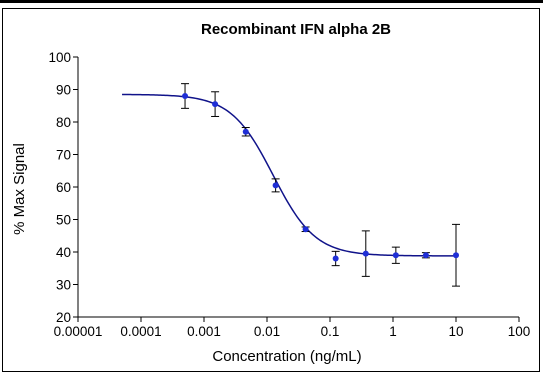 The image size is (543, 379). What do you see at coordinates (455, 331) in the screenshot?
I see `x-tick-label: 10` at bounding box center [455, 331].